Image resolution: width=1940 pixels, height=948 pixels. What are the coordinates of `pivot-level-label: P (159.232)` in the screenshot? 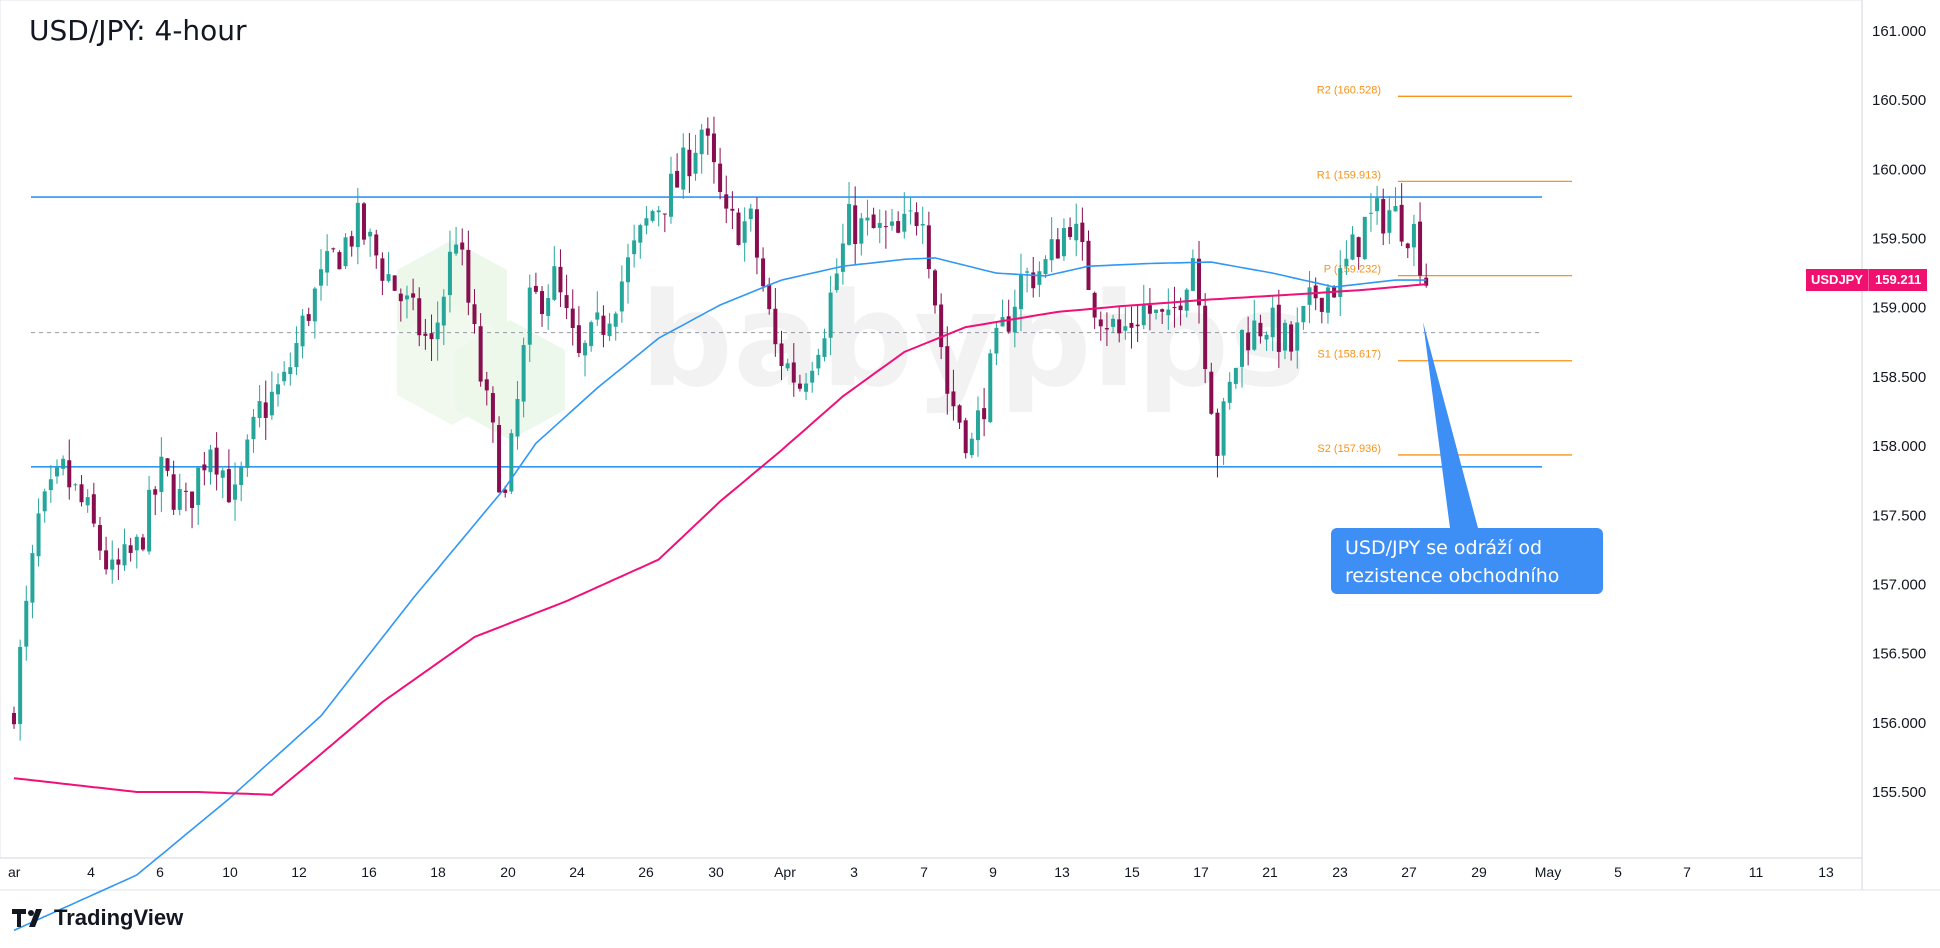 It's located at (1352, 270).